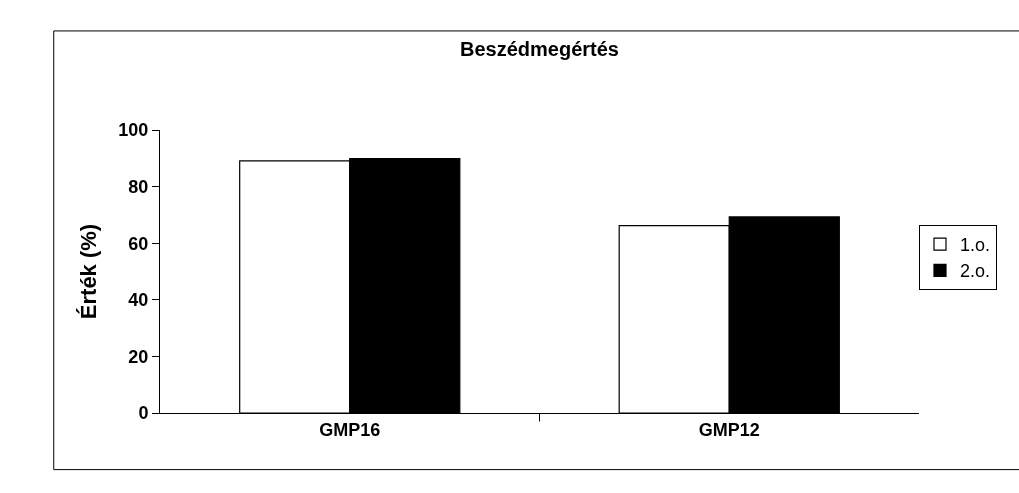 The width and height of the screenshot is (1019, 493). I want to click on y-tick-label: 60, so click(138, 243).